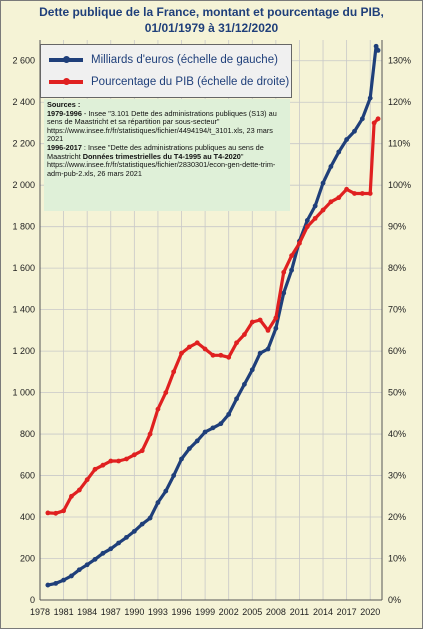 This screenshot has height=629, width=423. What do you see at coordinates (27, 559) in the screenshot?
I see `y-left-tick-label: 200` at bounding box center [27, 559].